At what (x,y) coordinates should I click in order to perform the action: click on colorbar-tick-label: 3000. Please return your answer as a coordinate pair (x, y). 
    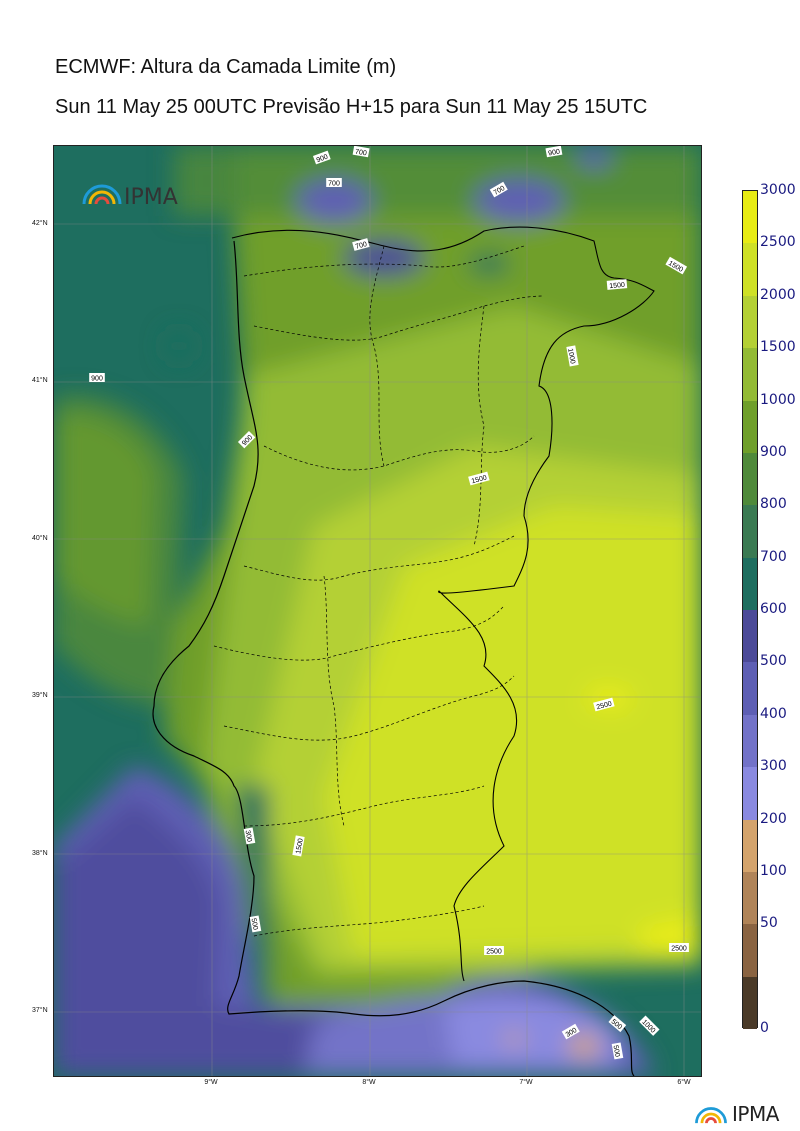
    Looking at the image, I should click on (778, 190).